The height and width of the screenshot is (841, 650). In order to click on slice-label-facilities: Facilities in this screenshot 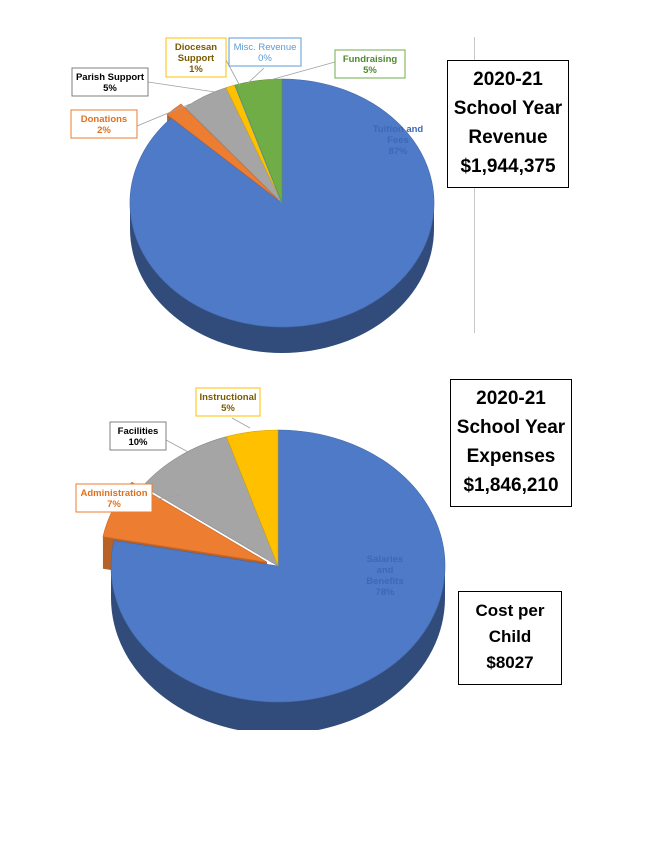, I will do `click(138, 431)`.